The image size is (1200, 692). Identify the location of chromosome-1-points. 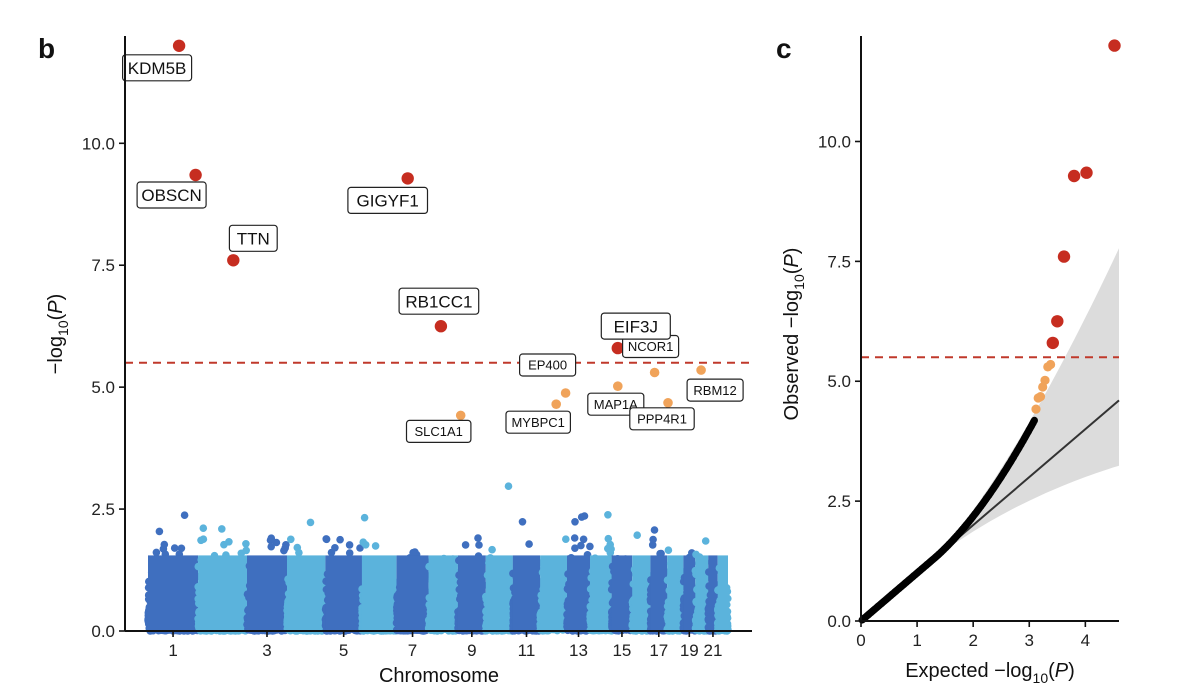
(173, 573).